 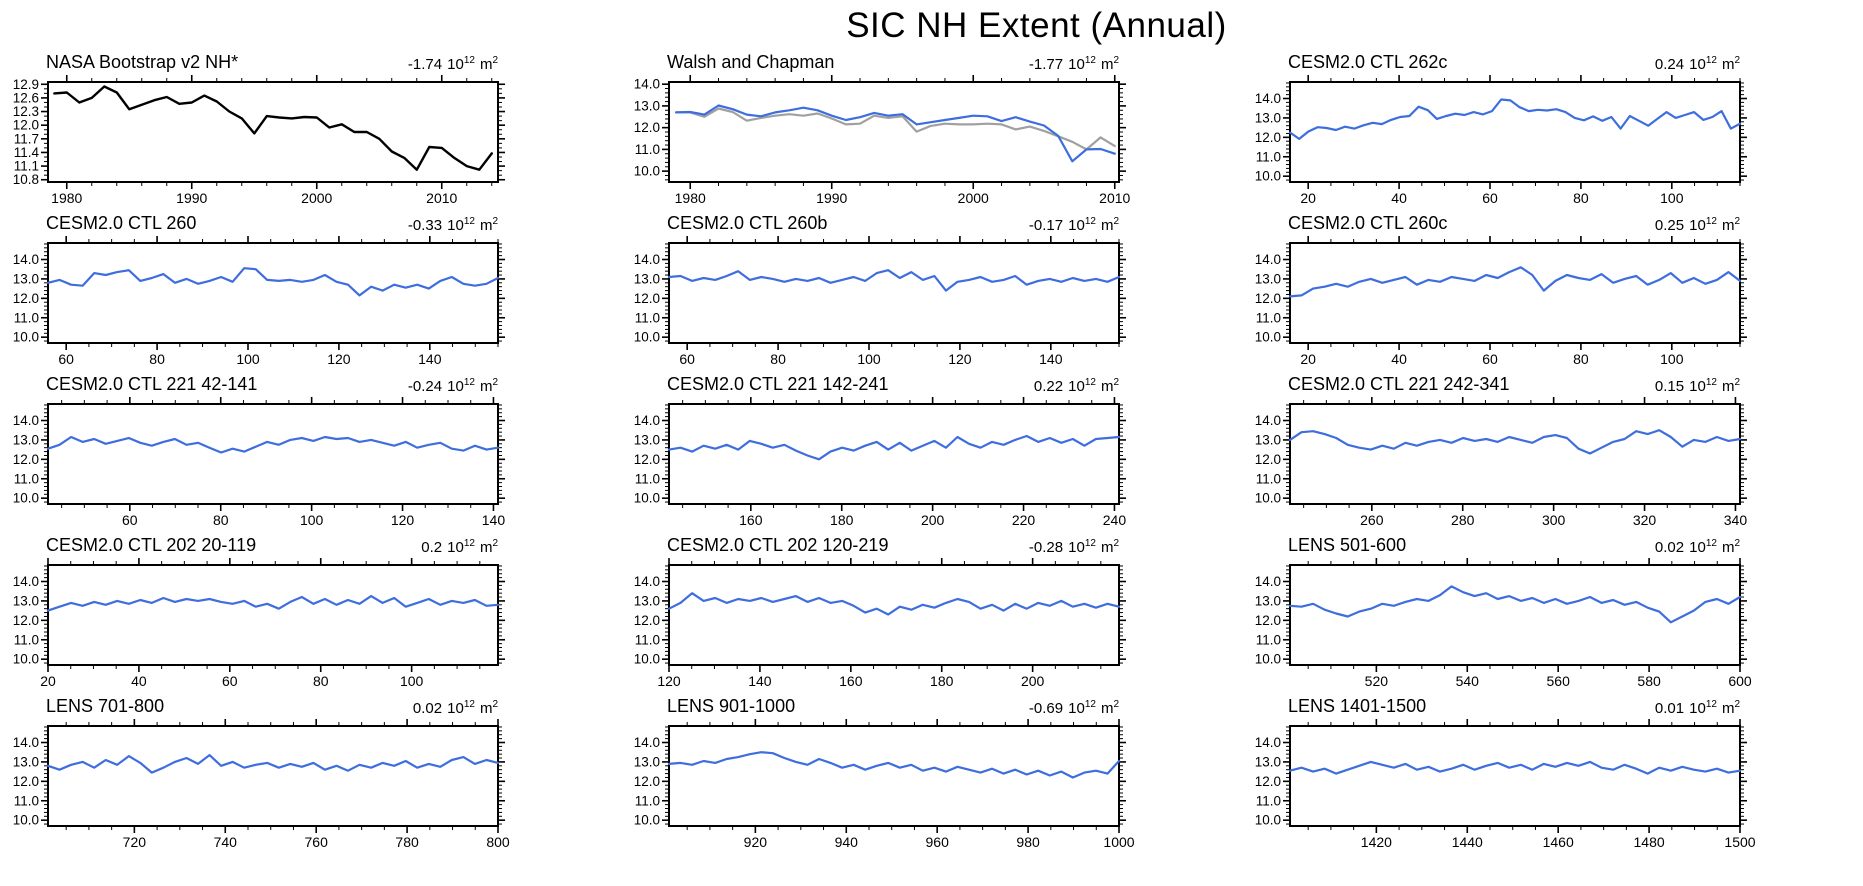 I want to click on panel-header: CESM2.0 CTL 260c 0.25 1012 m2, so click(x=1552, y=222).